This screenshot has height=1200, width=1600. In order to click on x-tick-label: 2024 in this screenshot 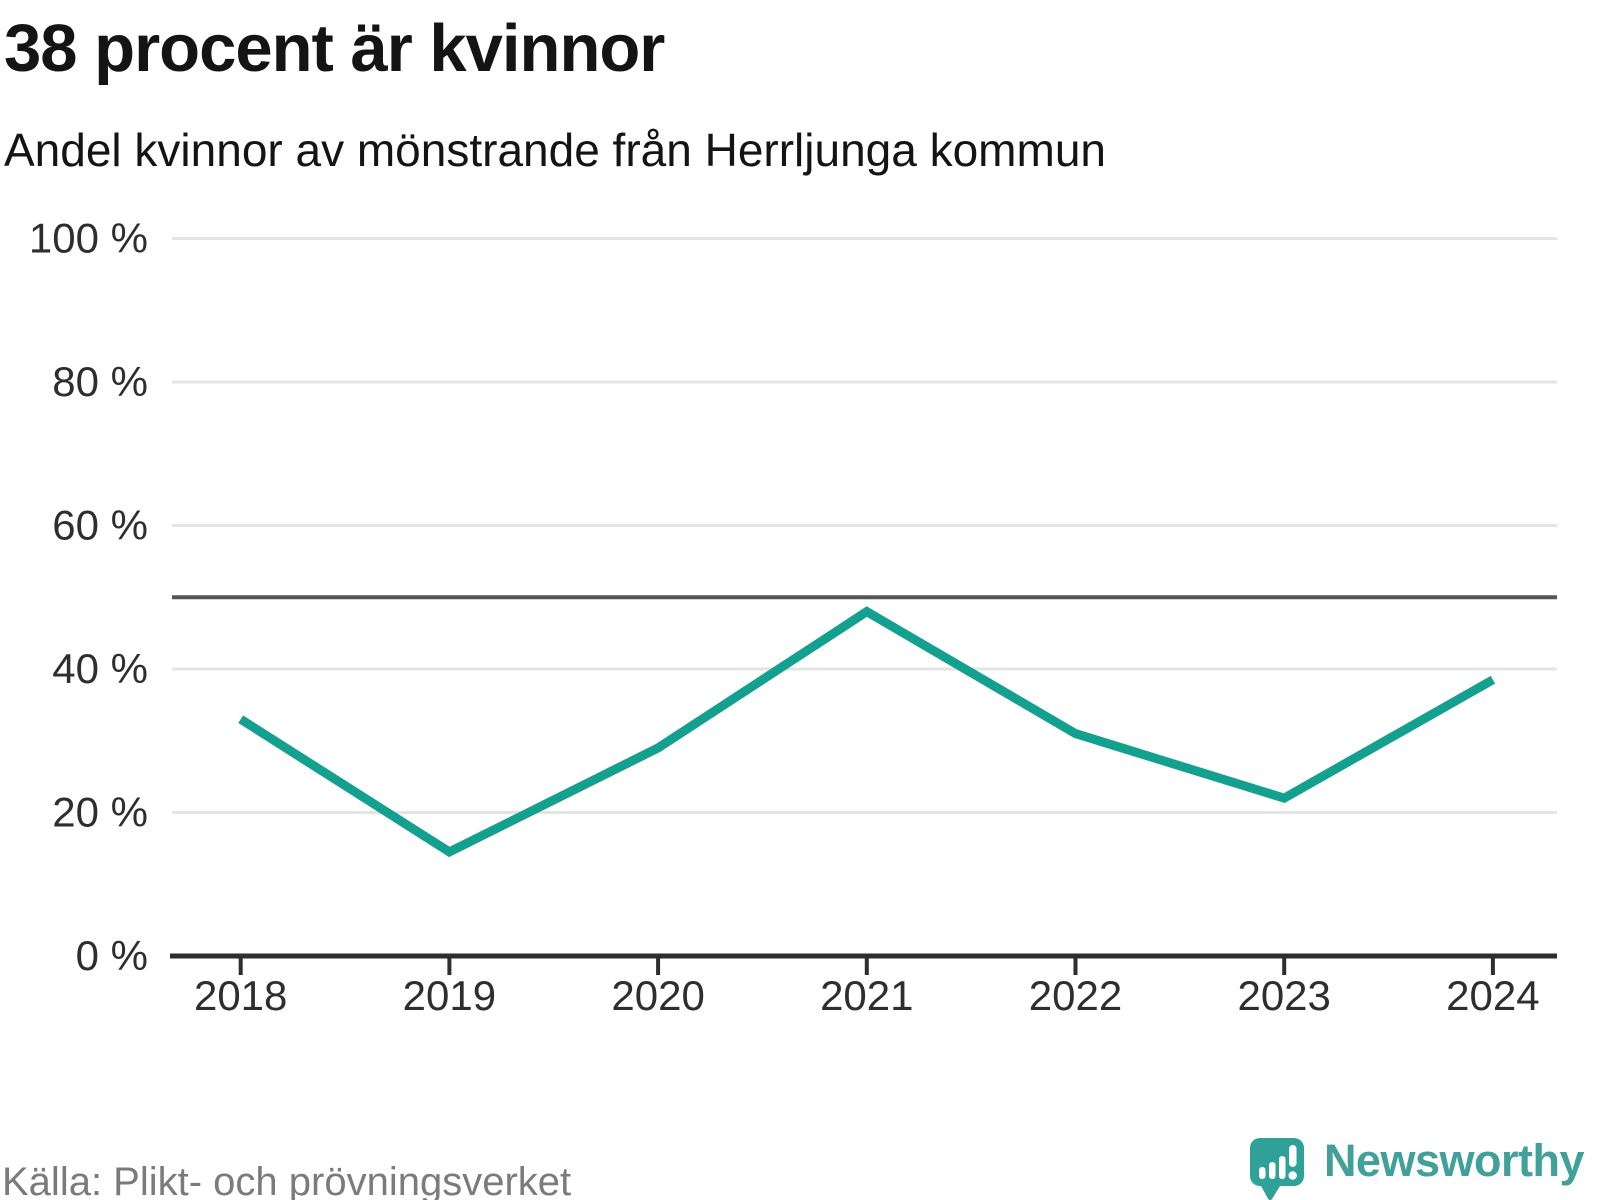, I will do `click(1492, 995)`.